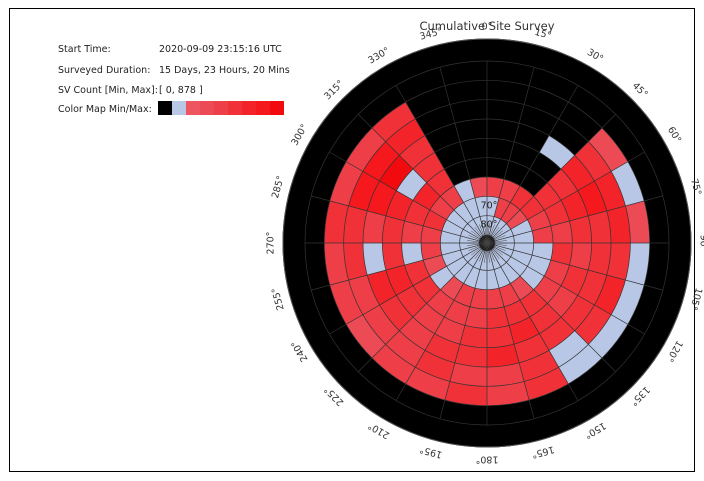 The height and width of the screenshot is (481, 704). I want to click on duration-label: Surveyed Duration:, so click(104, 70).